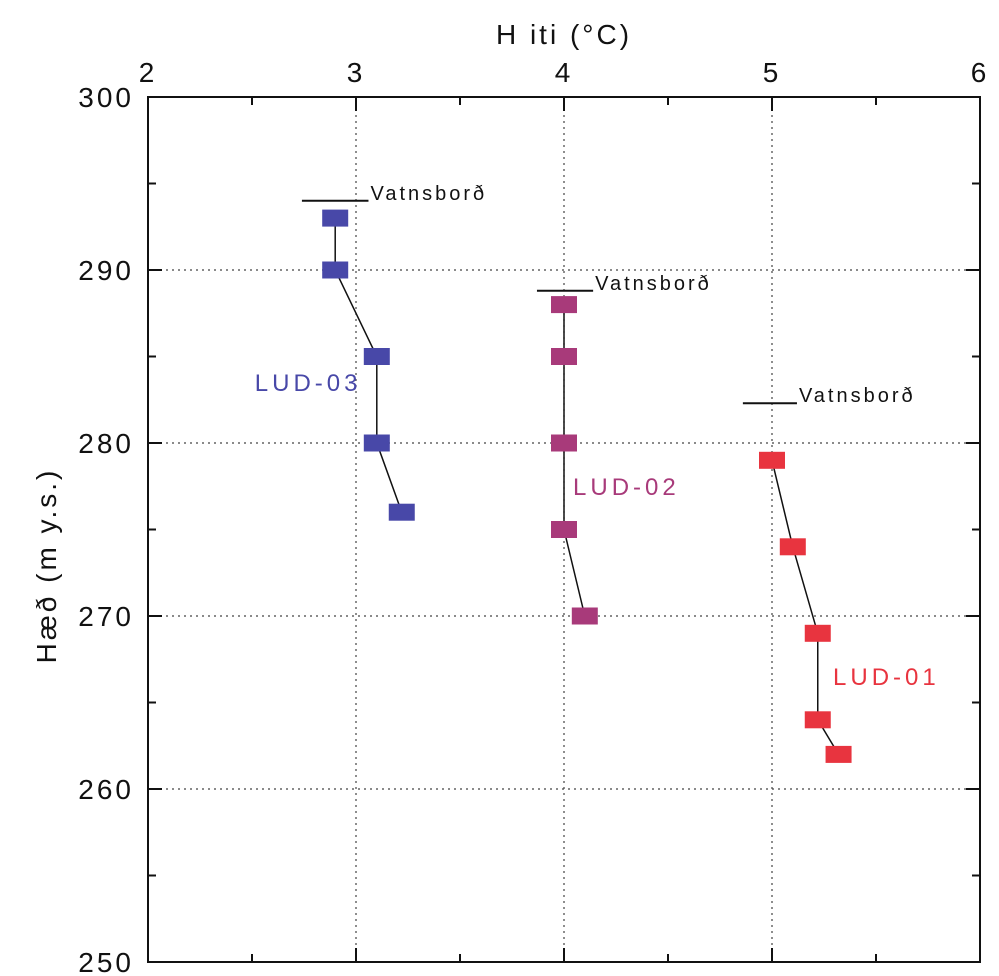 The height and width of the screenshot is (976, 999). Describe the element at coordinates (106, 270) in the screenshot. I see `y-tick-label: 290` at that location.